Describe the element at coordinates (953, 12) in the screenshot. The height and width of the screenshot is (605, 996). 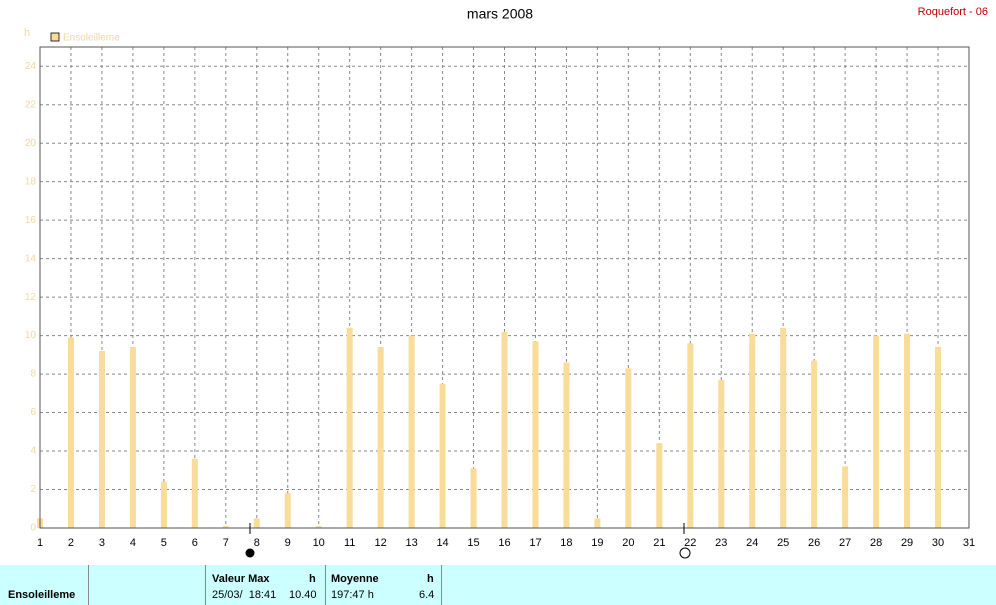
I see `station: Roquefort - 06` at that location.